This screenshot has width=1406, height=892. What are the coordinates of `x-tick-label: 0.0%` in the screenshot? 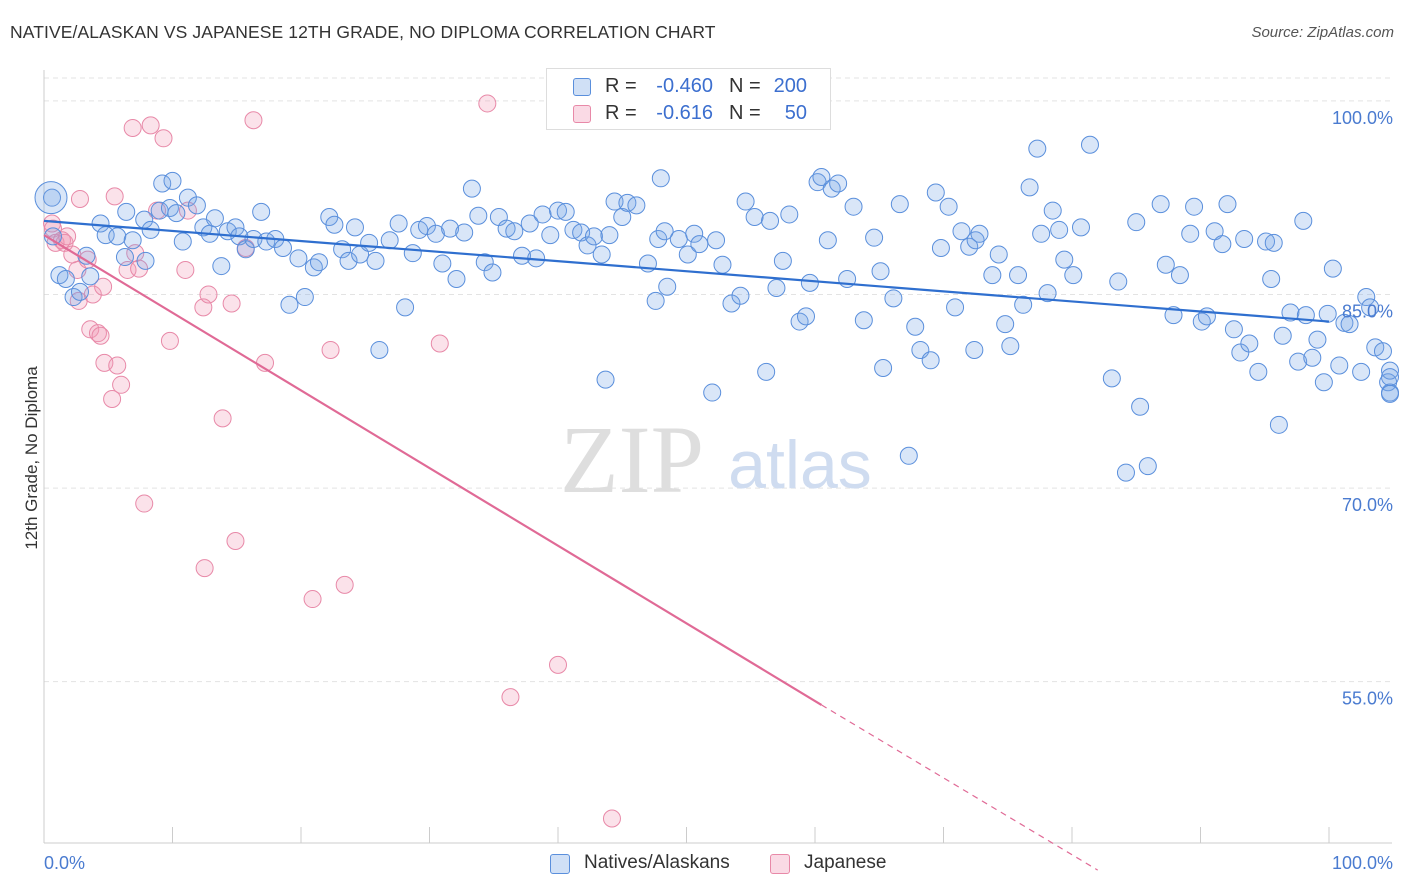 It's located at (64, 863).